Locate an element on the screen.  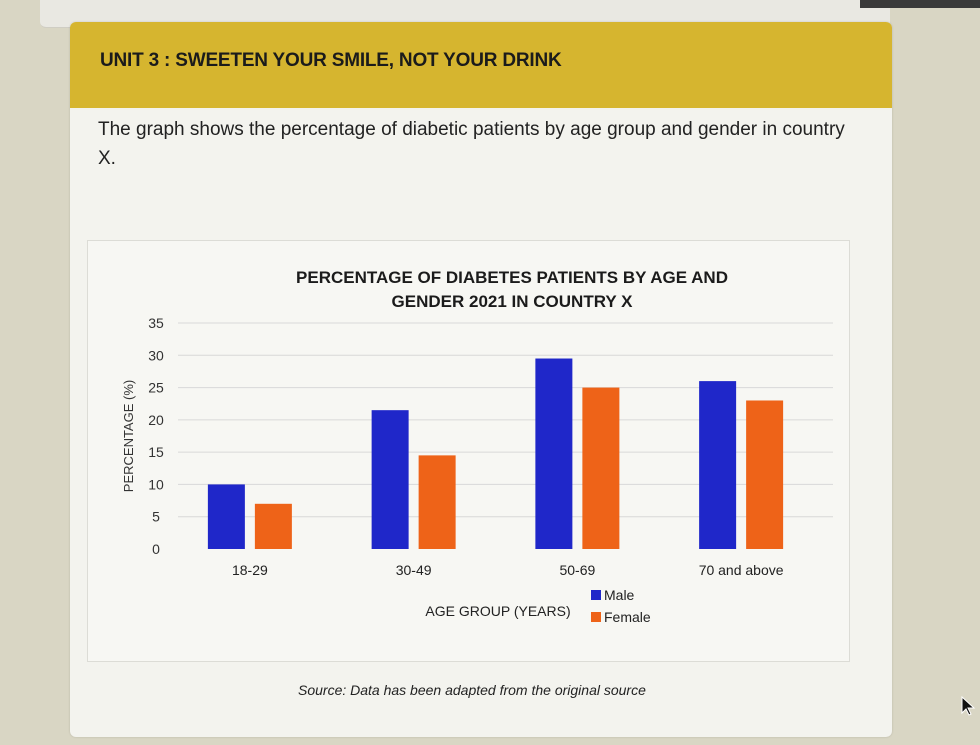
legend-swatch-female is located at coordinates (596, 617).